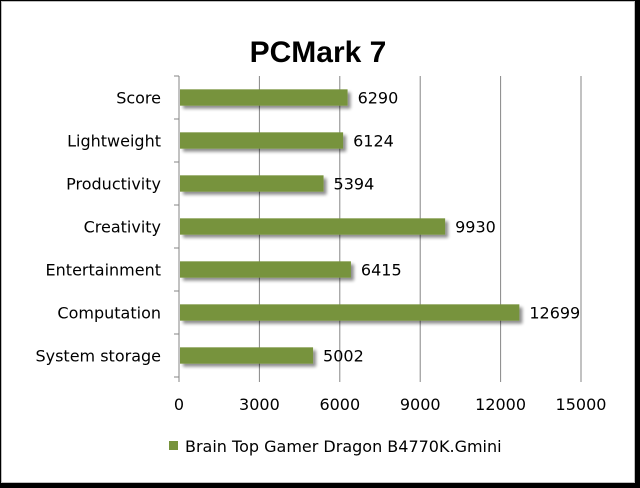  What do you see at coordinates (138, 98) in the screenshot?
I see `category-label: Score` at bounding box center [138, 98].